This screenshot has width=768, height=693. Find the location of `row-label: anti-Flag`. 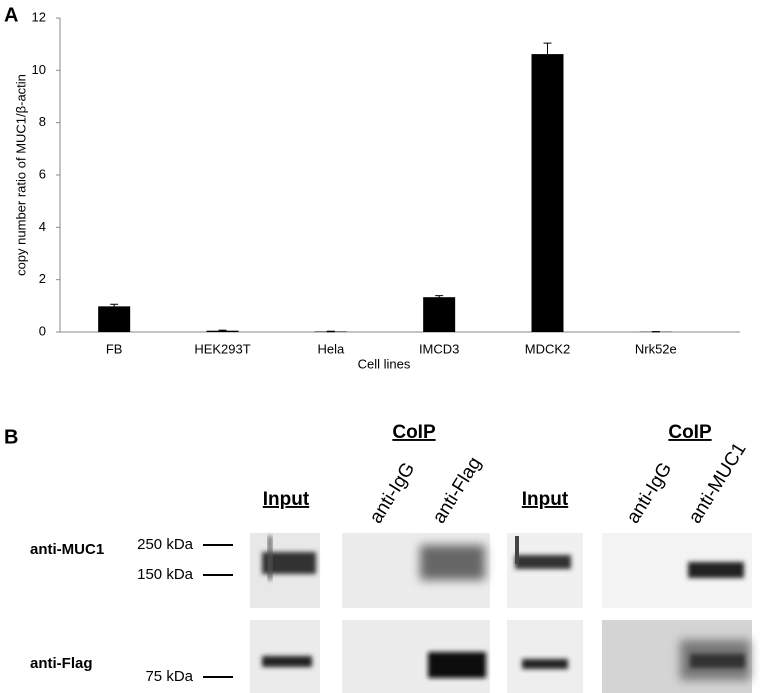

row-label: anti-Flag is located at coordinates (61, 663).